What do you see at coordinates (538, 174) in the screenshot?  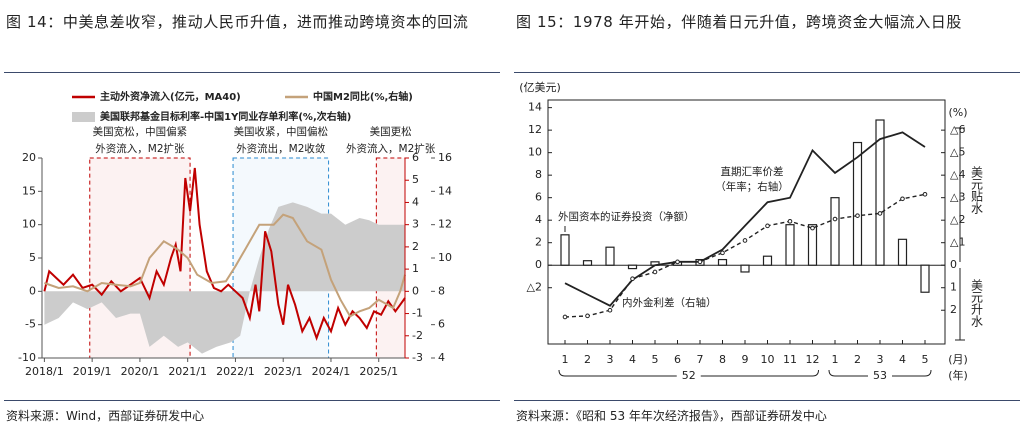 I see `y-tick-label: 8` at bounding box center [538, 174].